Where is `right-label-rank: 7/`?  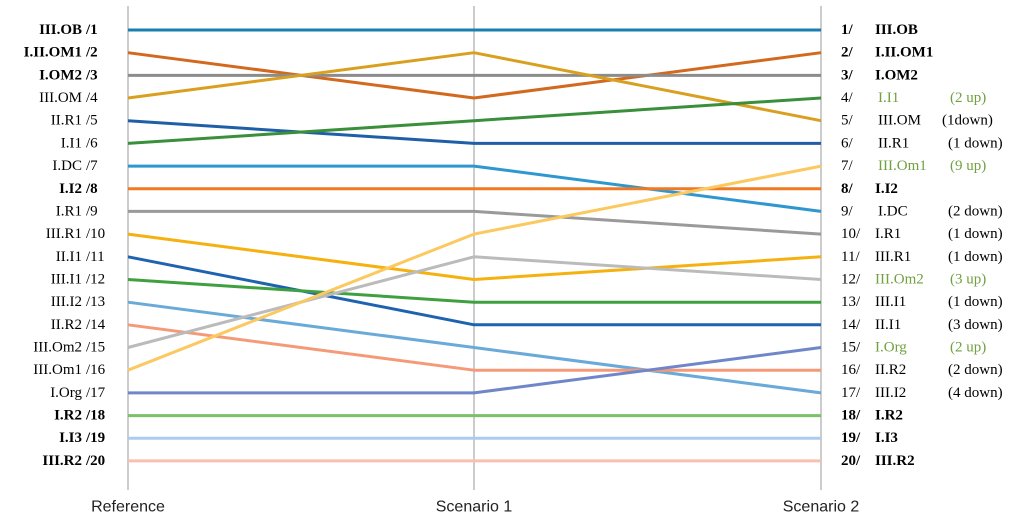
right-label-rank: 7/ is located at coordinates (847, 166).